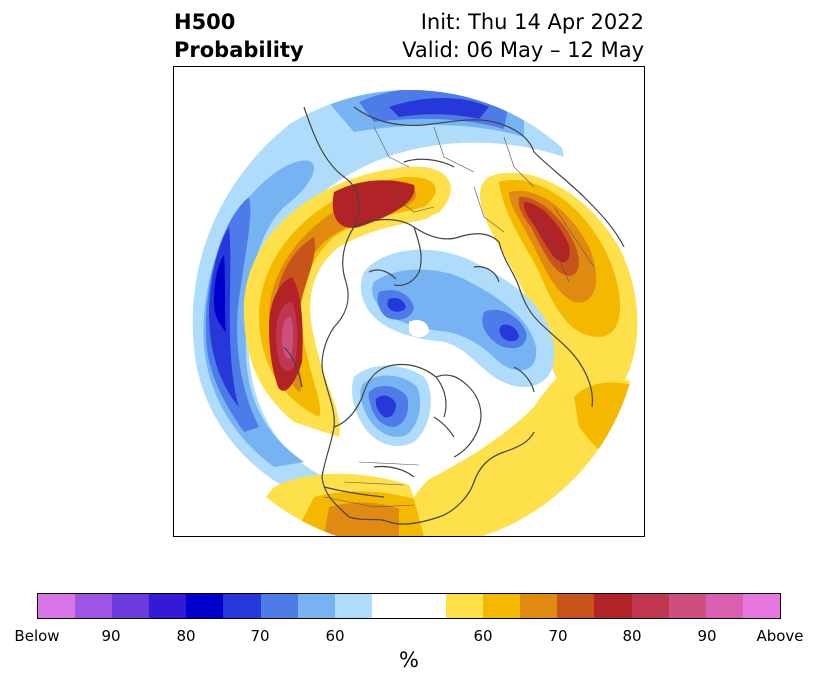 Image resolution: width=819 pixels, height=686 pixels. What do you see at coordinates (260, 636) in the screenshot?
I see `tick-below-70: 70` at bounding box center [260, 636].